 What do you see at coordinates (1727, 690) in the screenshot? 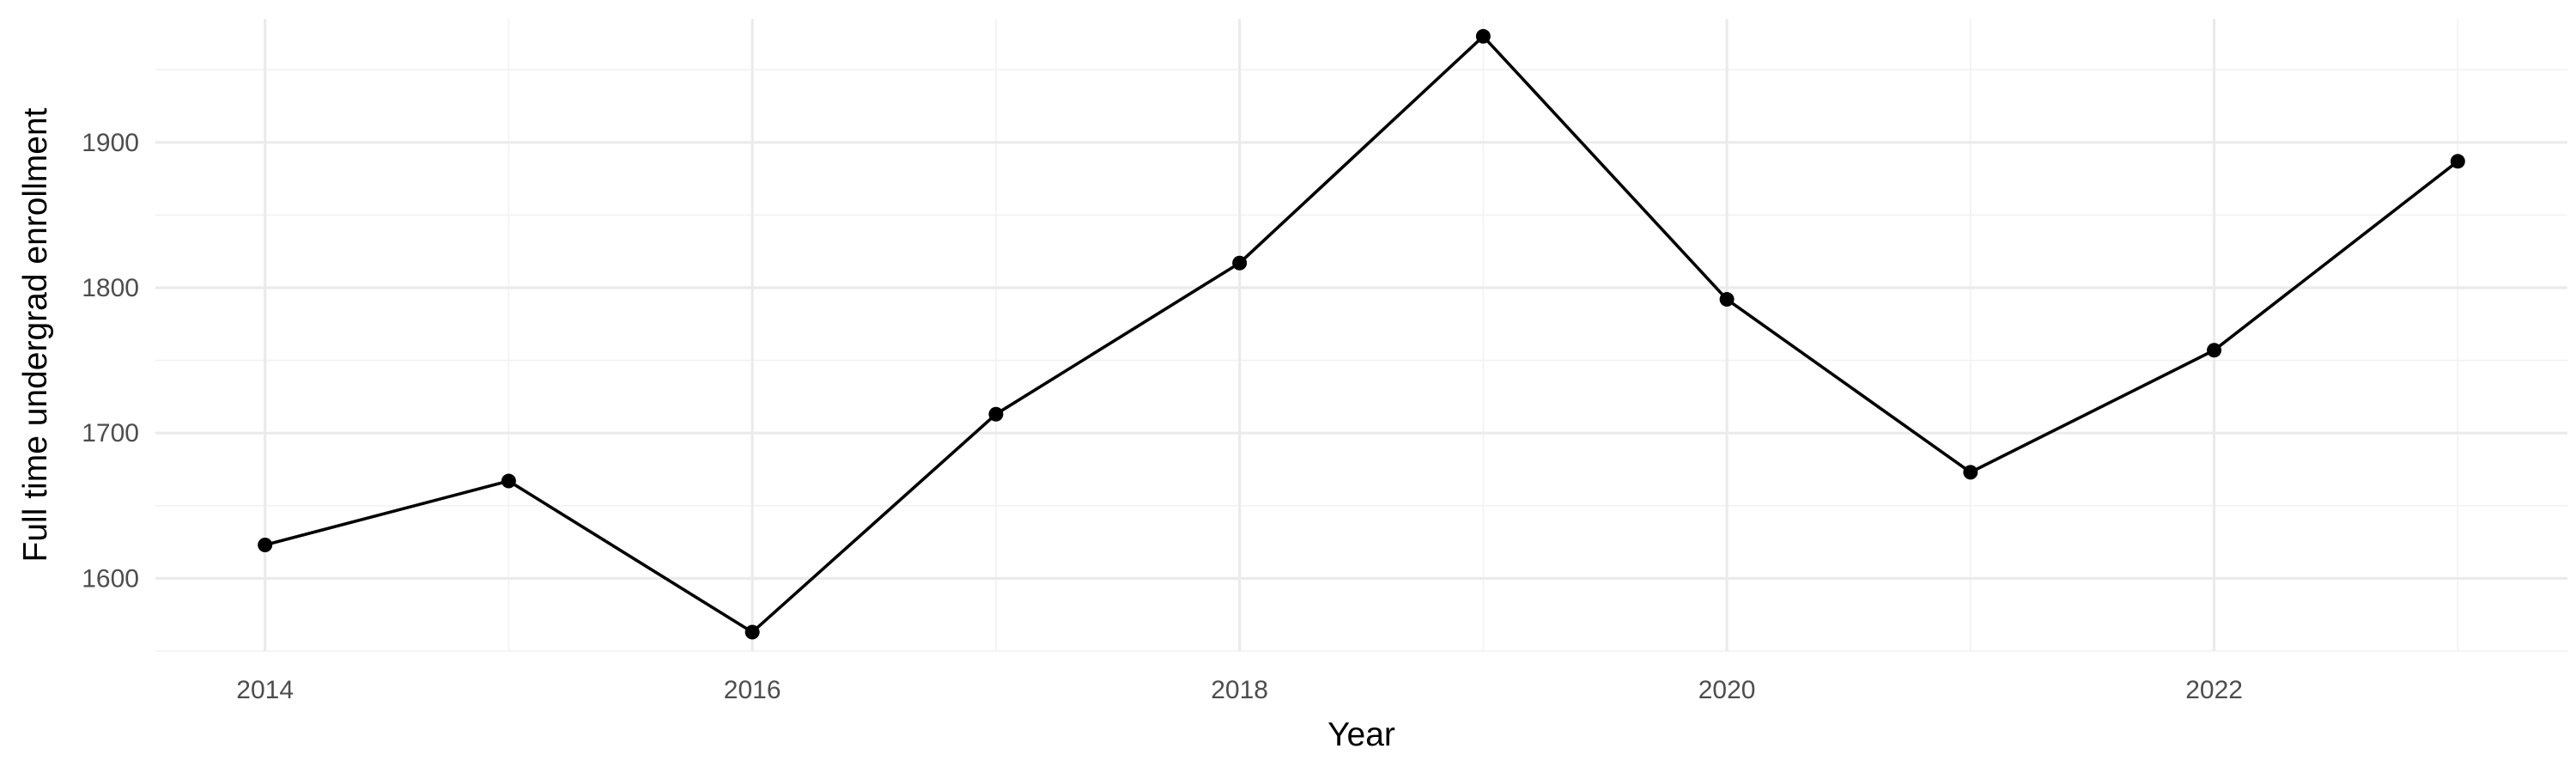
I see `x-tick-label: 2020` at bounding box center [1727, 690].